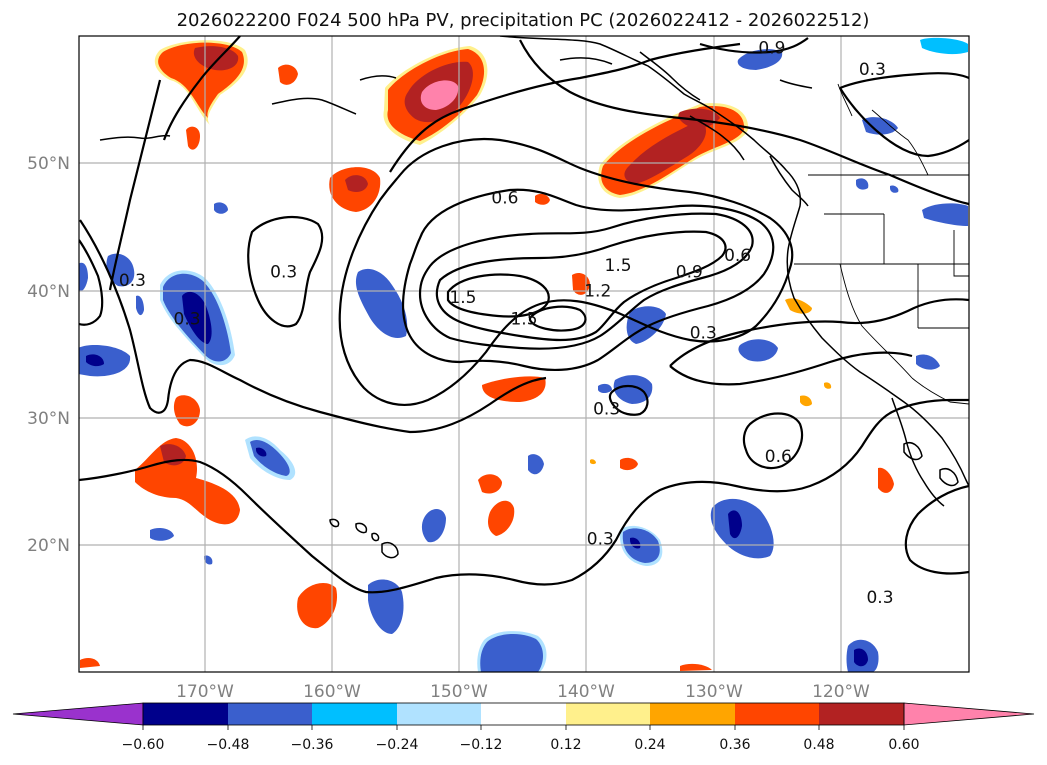 Image resolution: width=1047 pixels, height=765 pixels. Describe the element at coordinates (143, 745) in the screenshot. I see `colorbar-tick-label: −0.60` at that location.